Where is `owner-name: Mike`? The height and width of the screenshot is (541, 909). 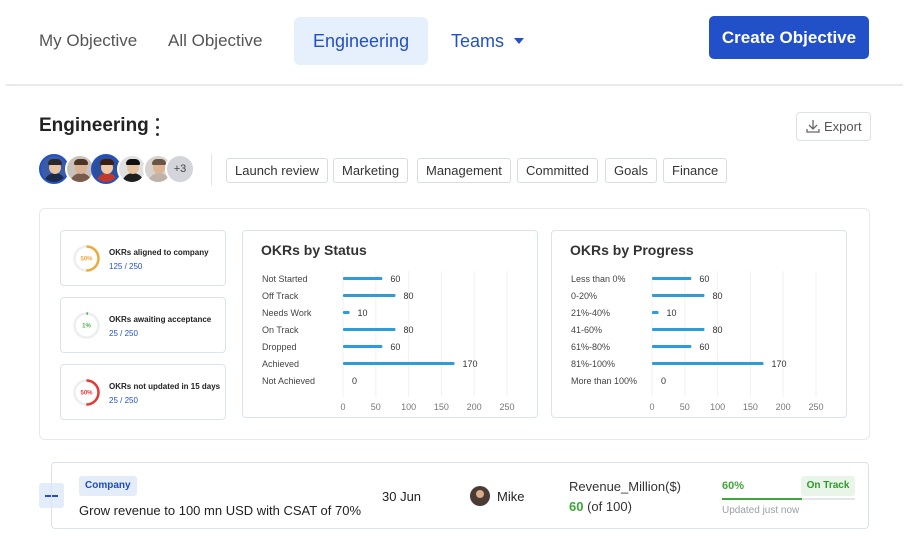 owner-name: Mike is located at coordinates (511, 496).